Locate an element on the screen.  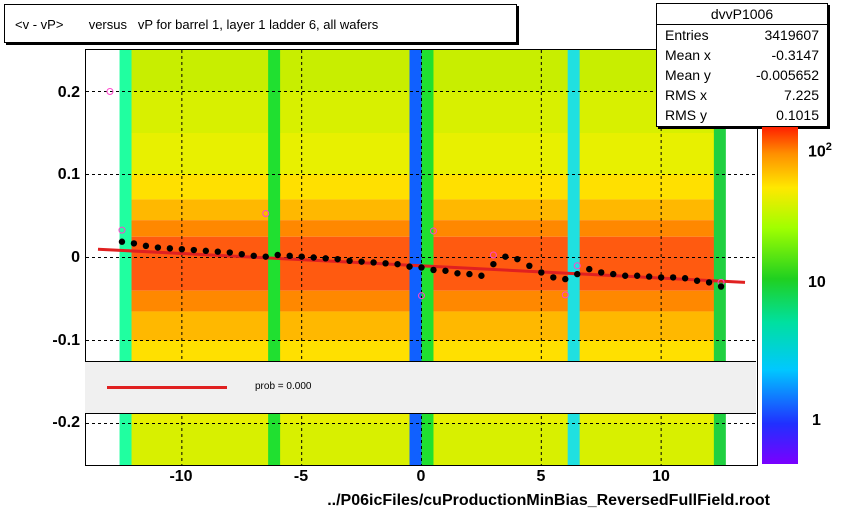
z-tick-label-100: 102 is located at coordinates (820, 151).